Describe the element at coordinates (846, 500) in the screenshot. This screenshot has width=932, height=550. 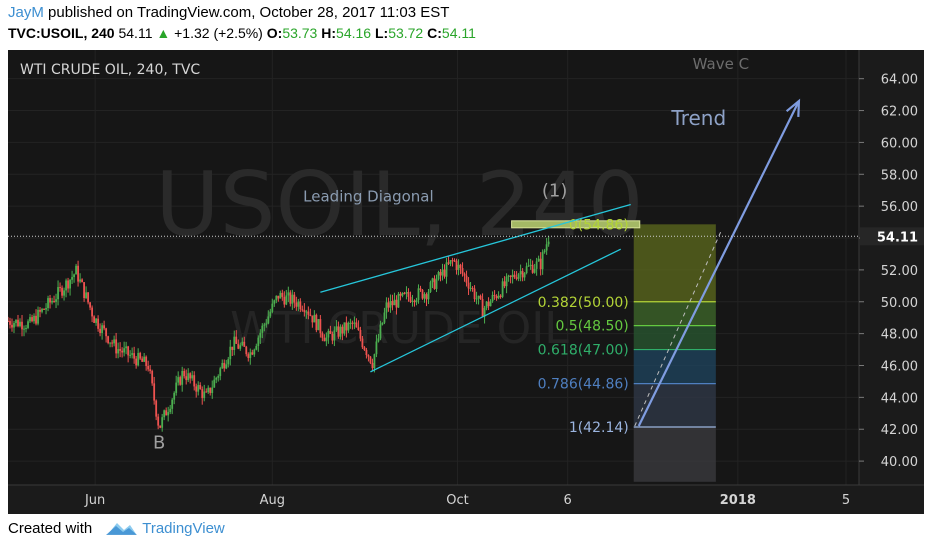
I see `time-tick-label: 5` at that location.